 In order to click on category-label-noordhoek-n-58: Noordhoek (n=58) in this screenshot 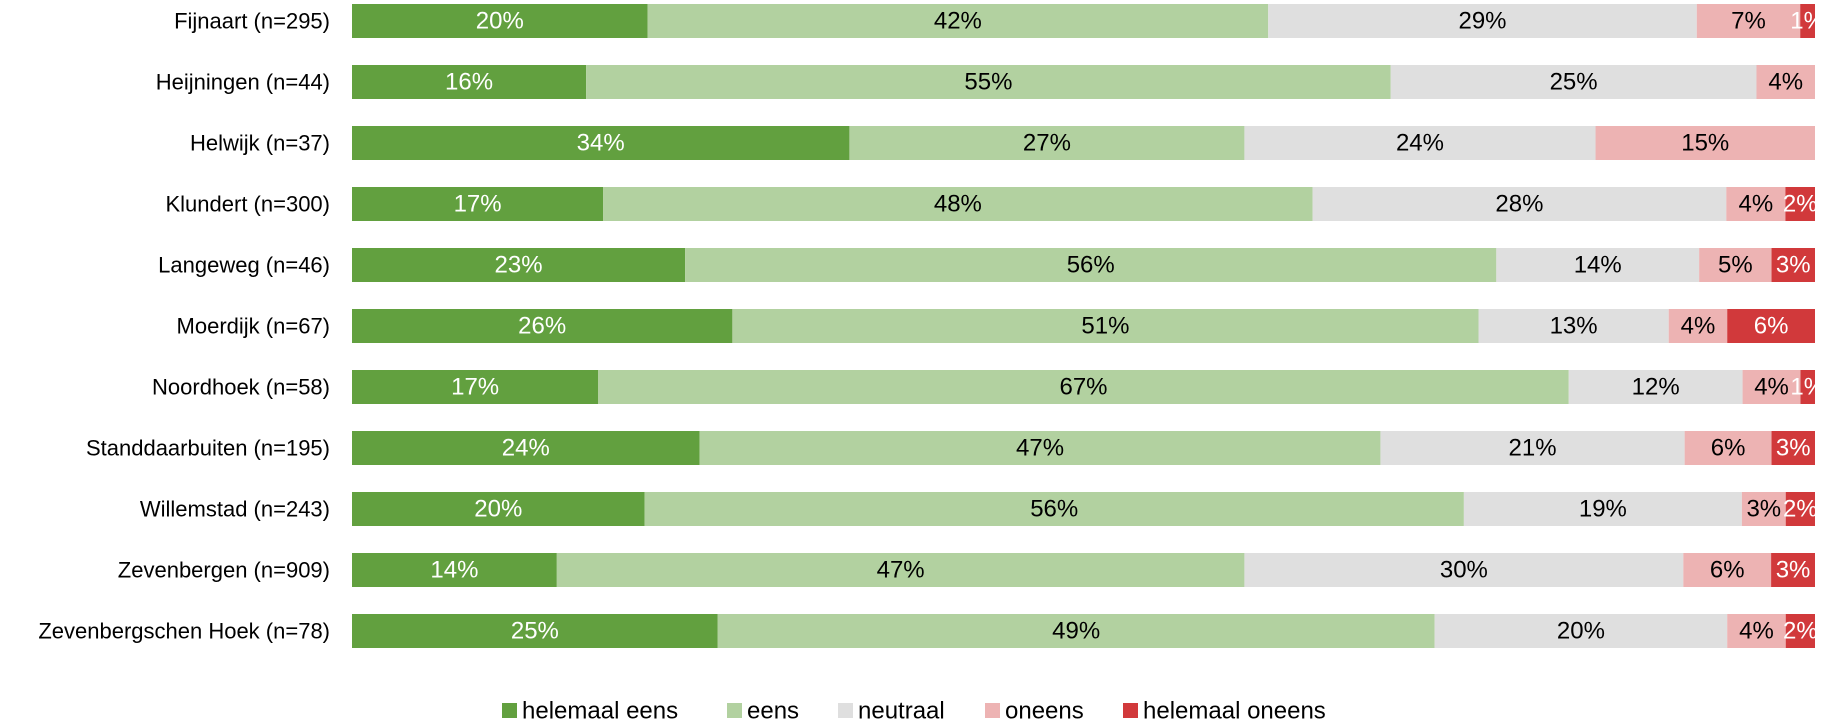, I will do `click(241, 387)`.